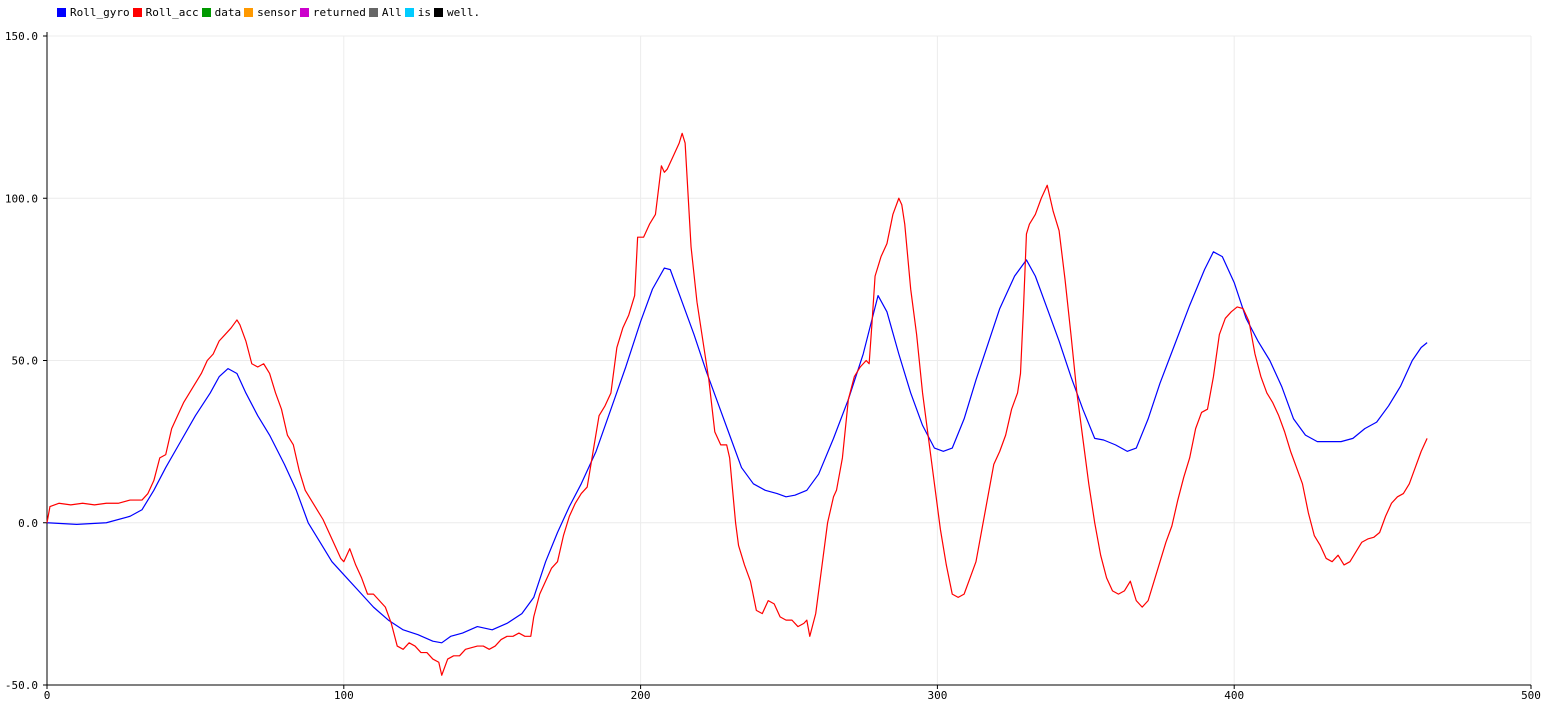 The image size is (1546, 715). What do you see at coordinates (344, 695) in the screenshot?
I see `x-tick-label: 100` at bounding box center [344, 695].